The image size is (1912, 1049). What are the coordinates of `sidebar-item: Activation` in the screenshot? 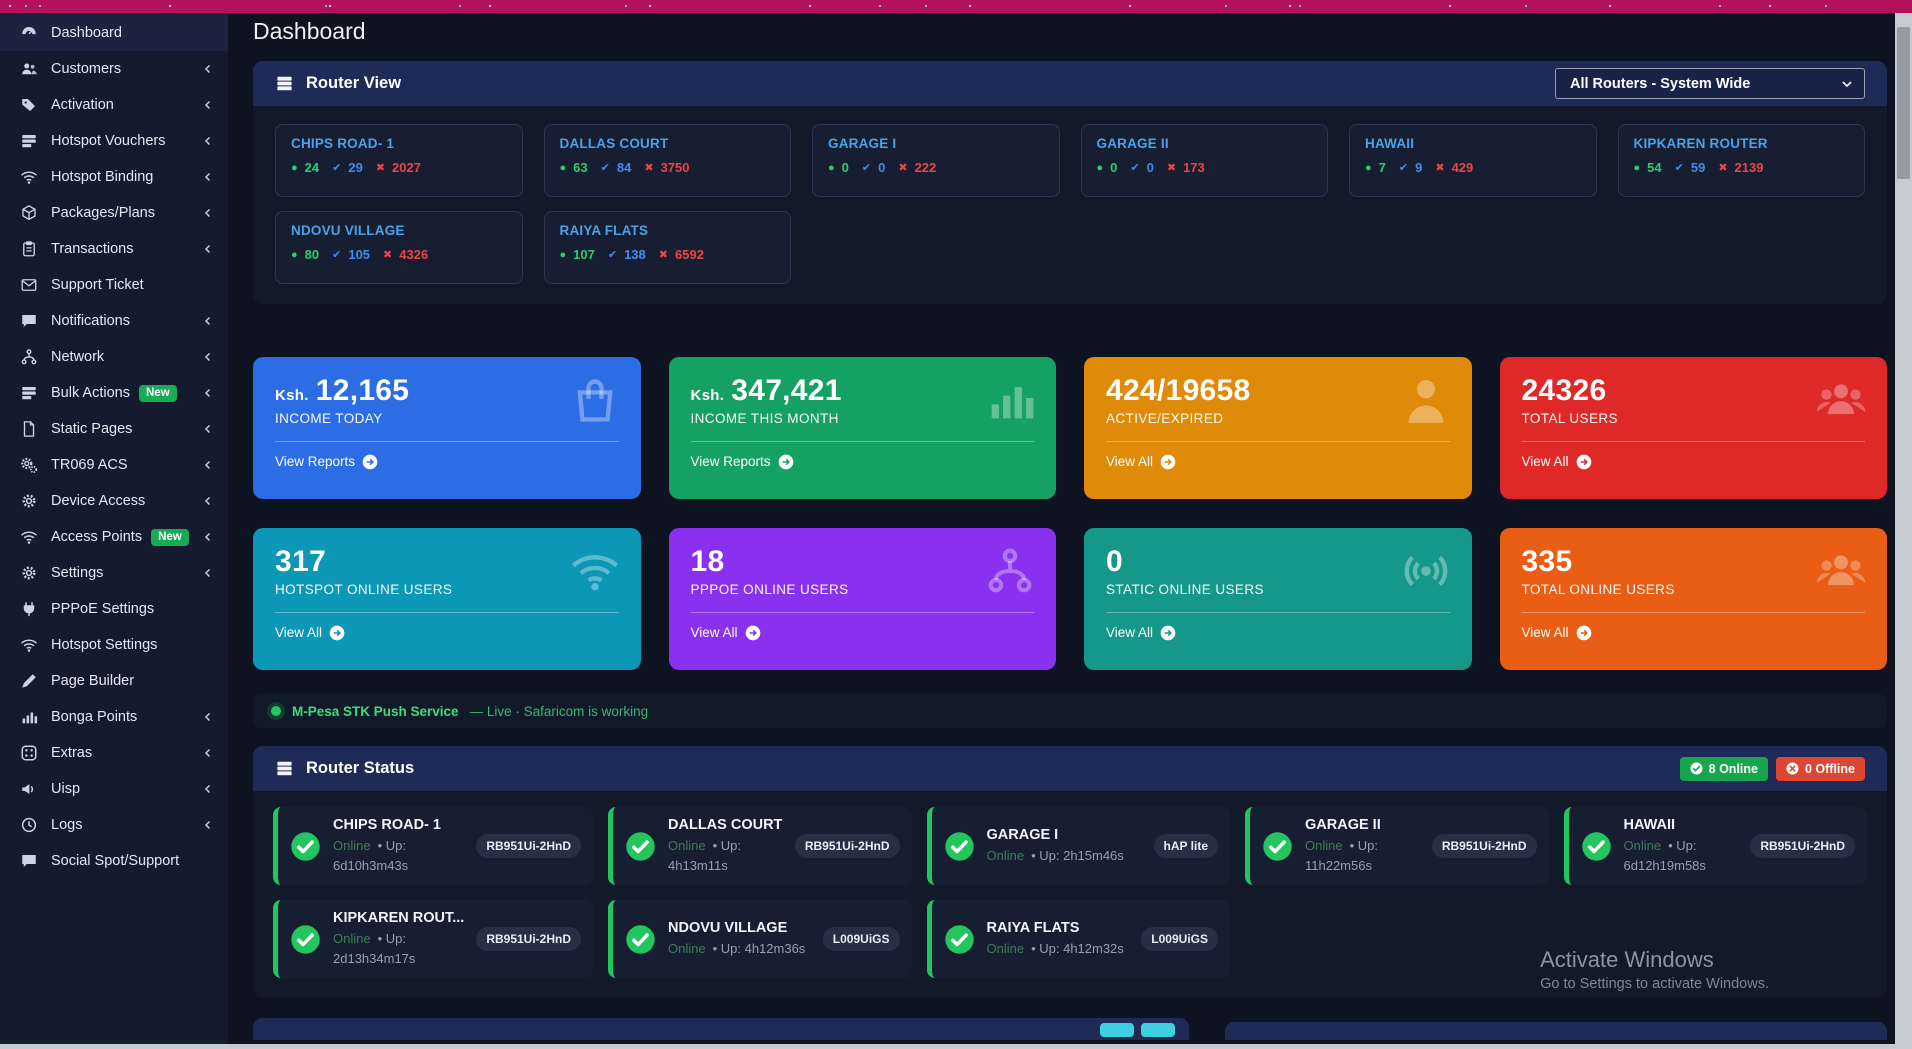 It's located at (114, 105).